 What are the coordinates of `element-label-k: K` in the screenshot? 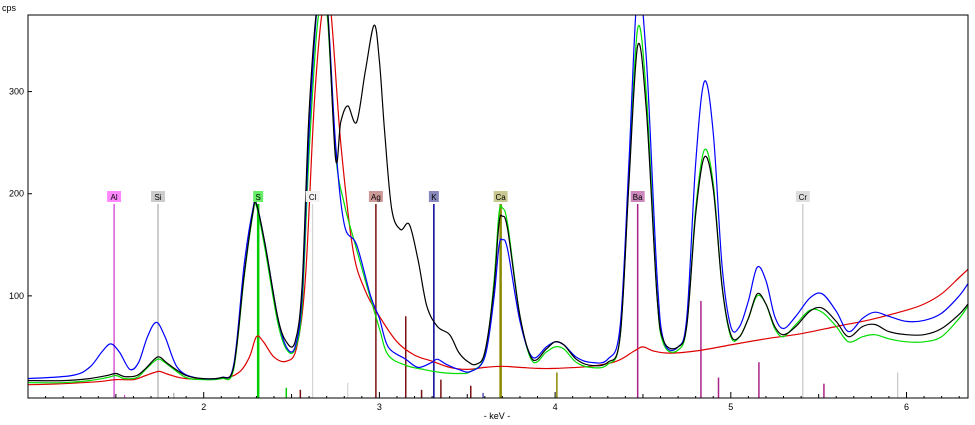 It's located at (434, 197).